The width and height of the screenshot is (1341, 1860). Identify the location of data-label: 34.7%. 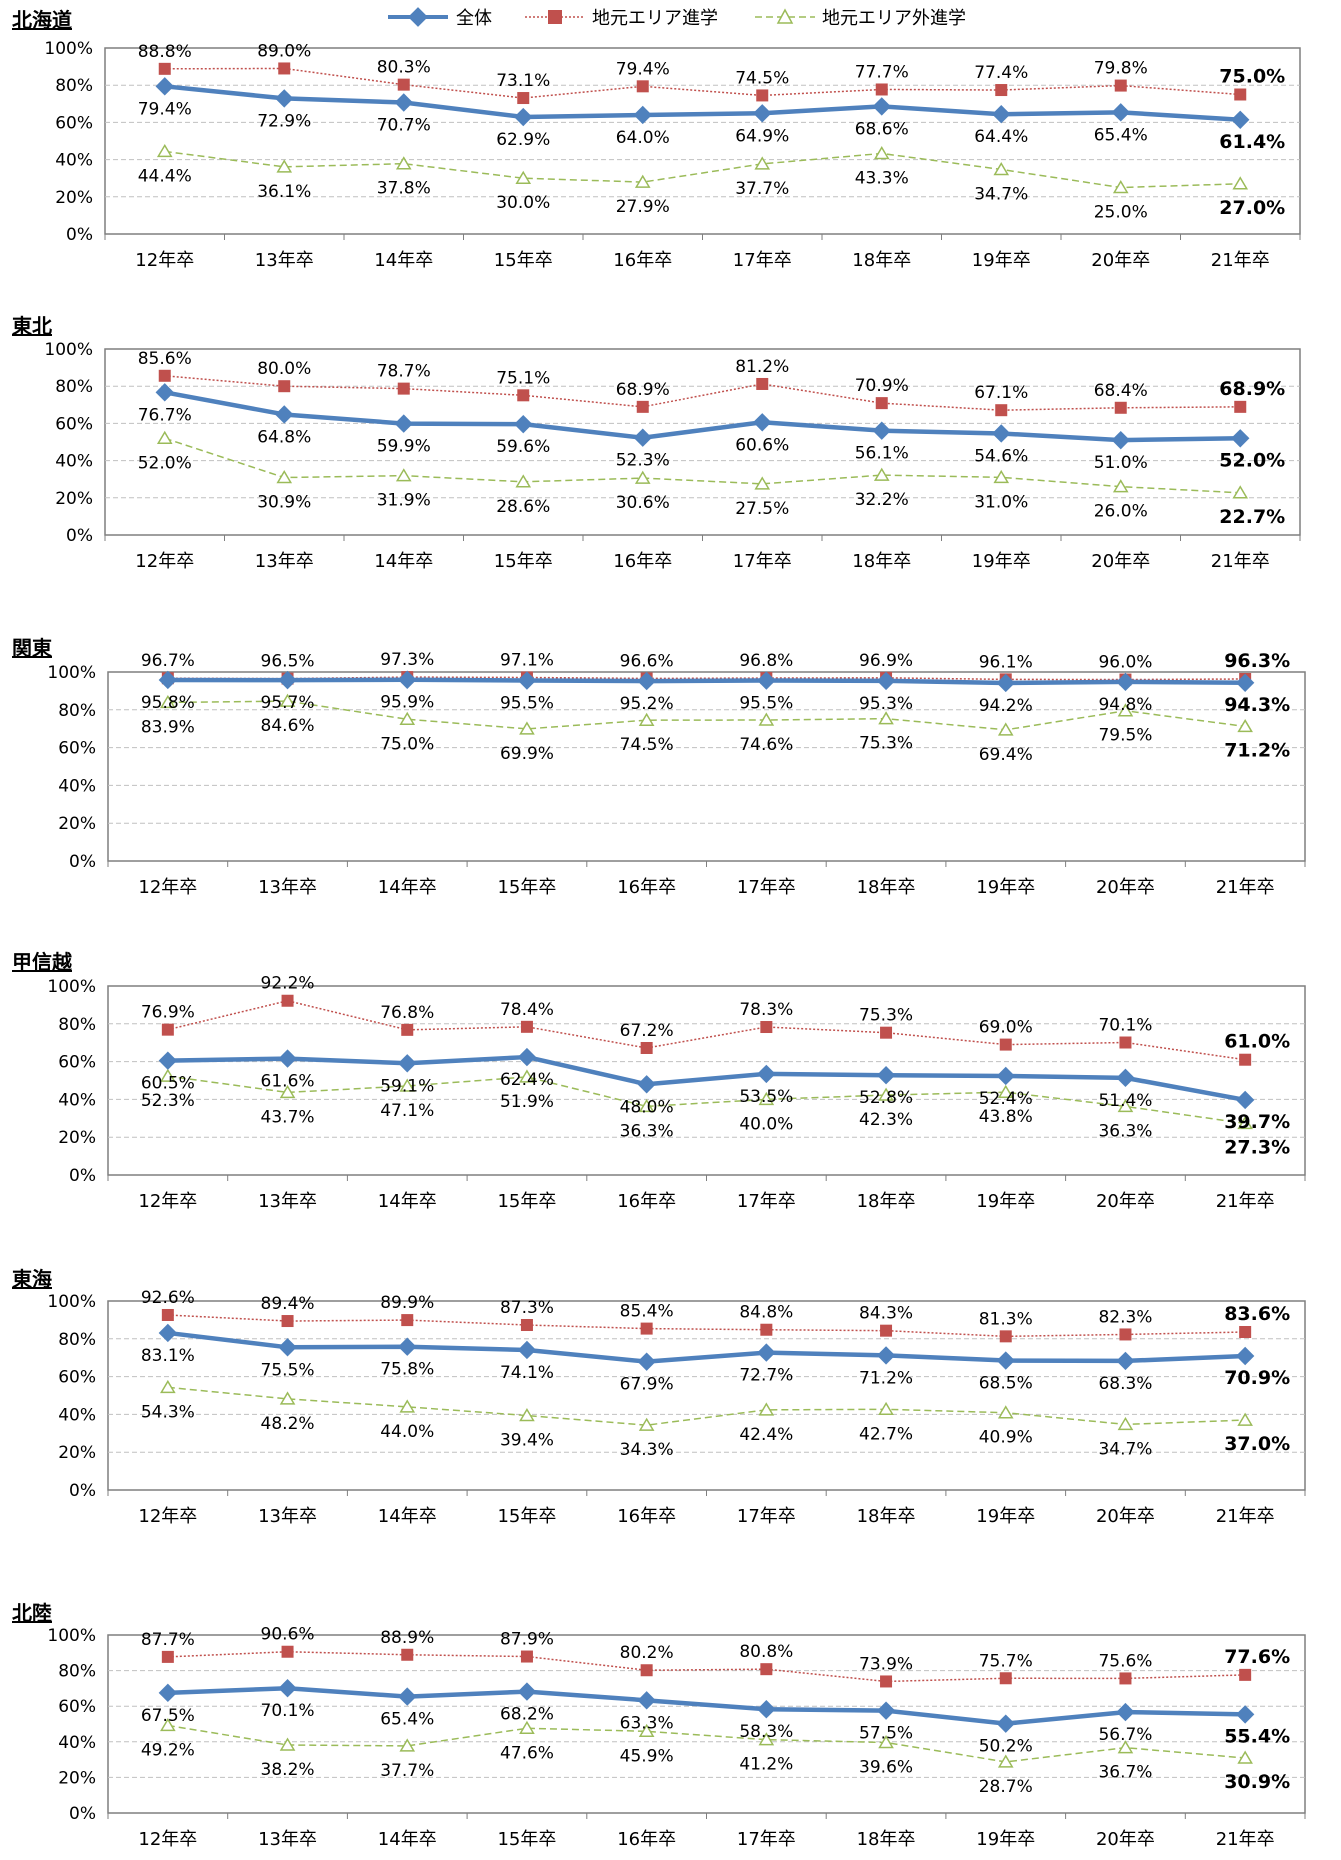
(1001, 194).